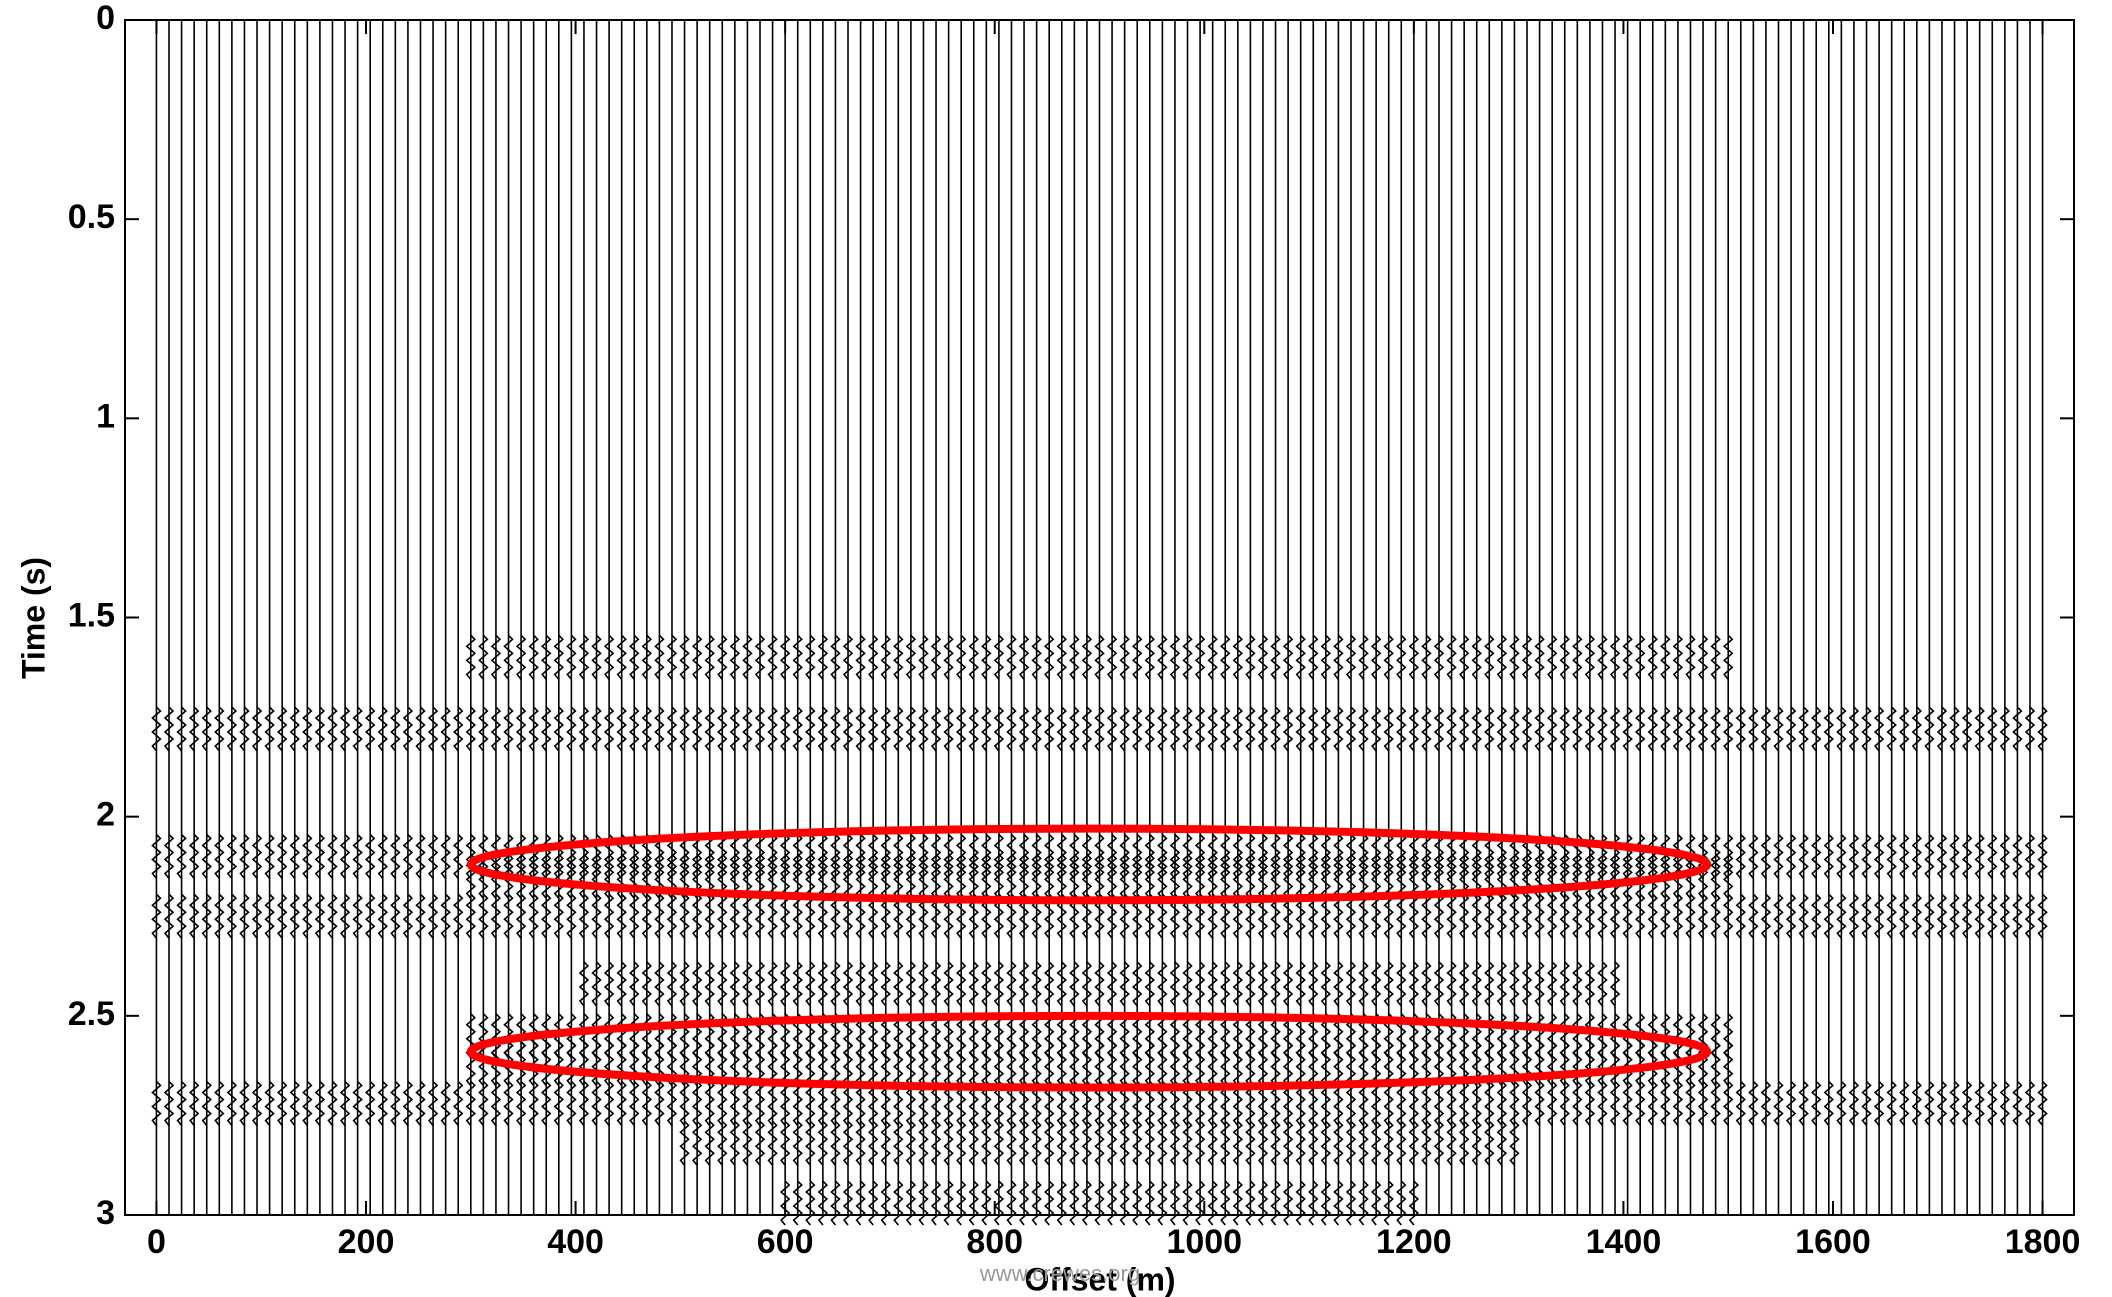 The height and width of the screenshot is (1297, 2112). Describe the element at coordinates (1204, 1242) in the screenshot. I see `x-tick-label: 1000` at that location.